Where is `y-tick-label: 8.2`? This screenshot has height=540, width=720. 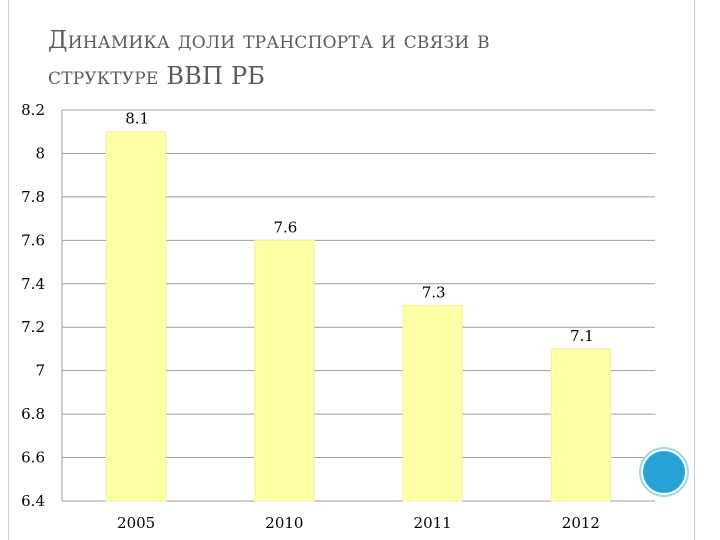 y-tick-label: 8.2 is located at coordinates (33, 110).